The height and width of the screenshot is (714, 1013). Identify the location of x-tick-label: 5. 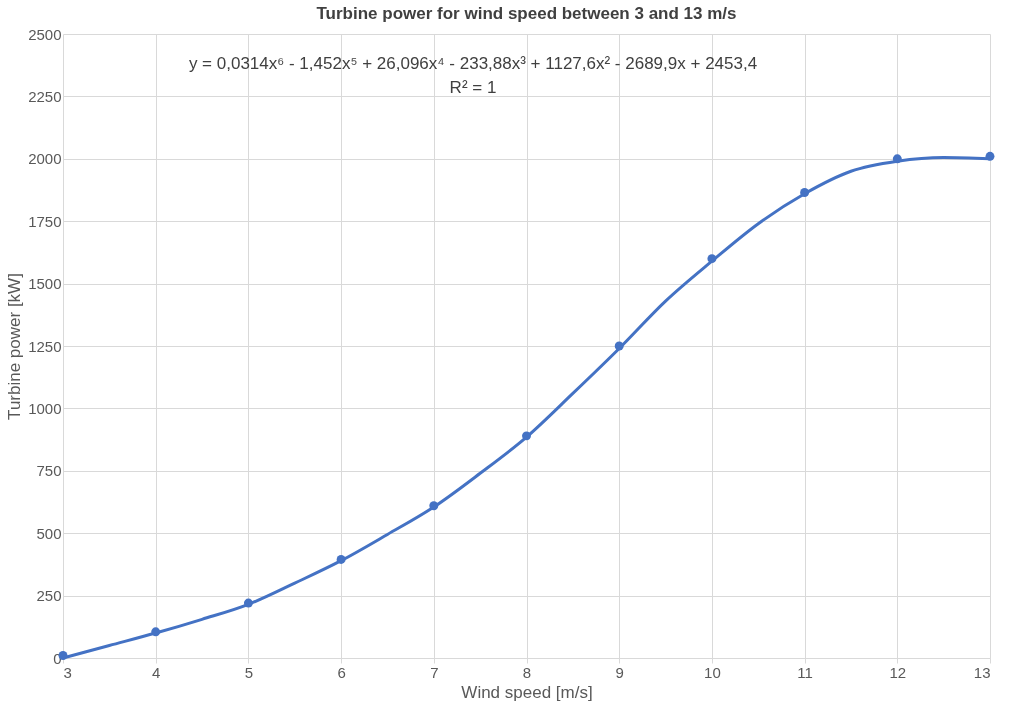
(249, 672).